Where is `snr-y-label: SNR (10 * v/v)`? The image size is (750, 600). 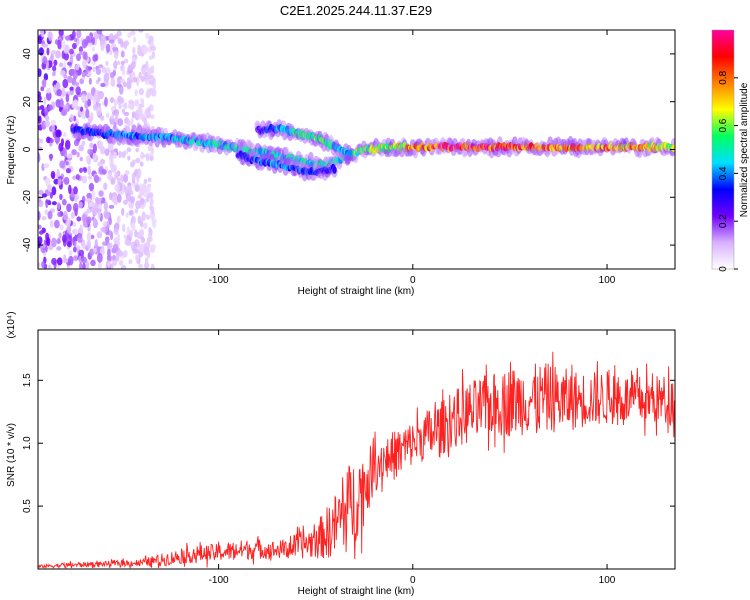 snr-y-label: SNR (10 * v/v) is located at coordinates (11, 455).